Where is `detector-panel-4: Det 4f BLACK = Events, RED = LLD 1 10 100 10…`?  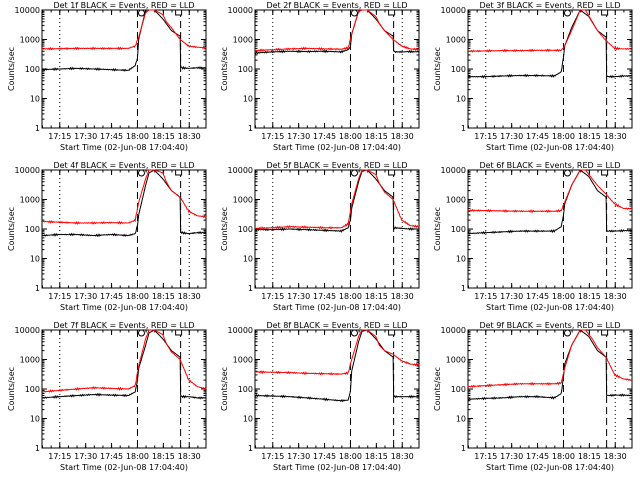
detector-panel-4: Det 4f BLACK = Events, RED = LLD 1 10 100 10… is located at coordinates (107, 236).